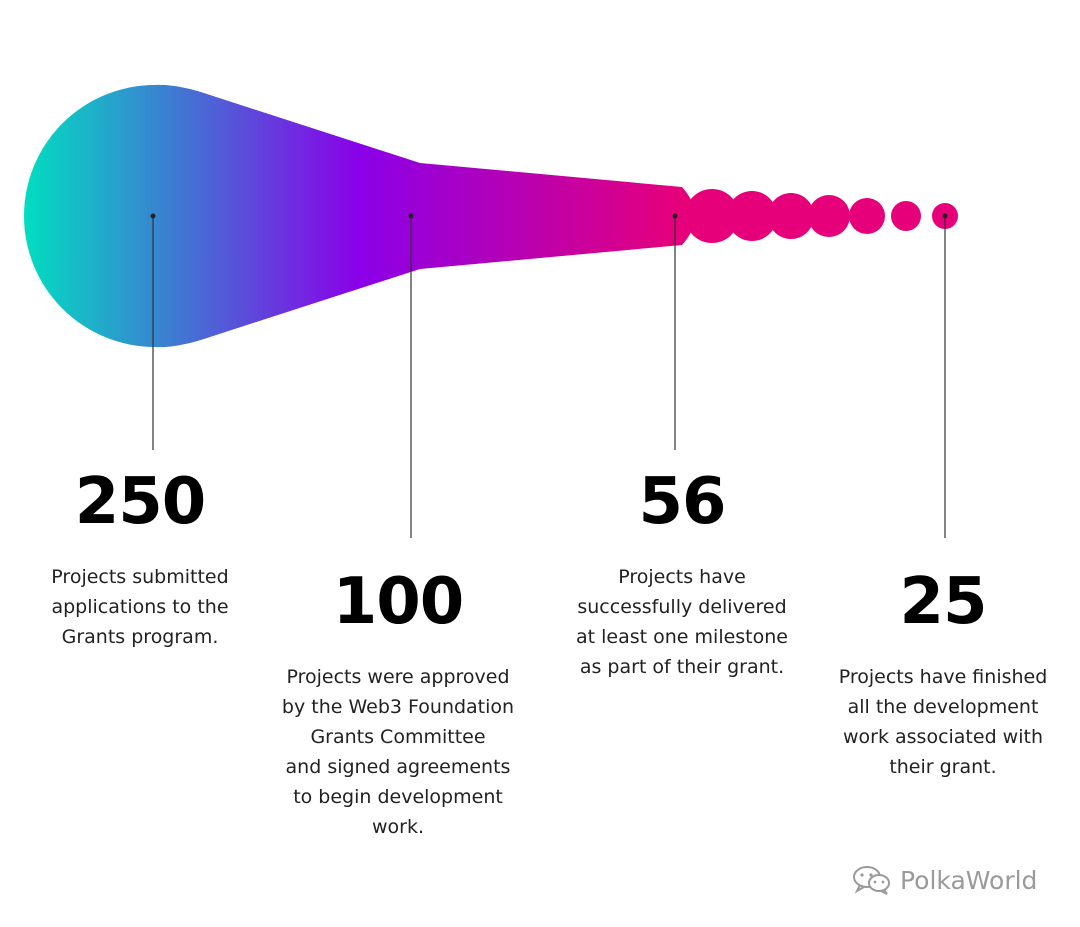 The width and height of the screenshot is (1080, 927). Describe the element at coordinates (969, 880) in the screenshot. I see `watermark-text: PolkaWorld` at that location.